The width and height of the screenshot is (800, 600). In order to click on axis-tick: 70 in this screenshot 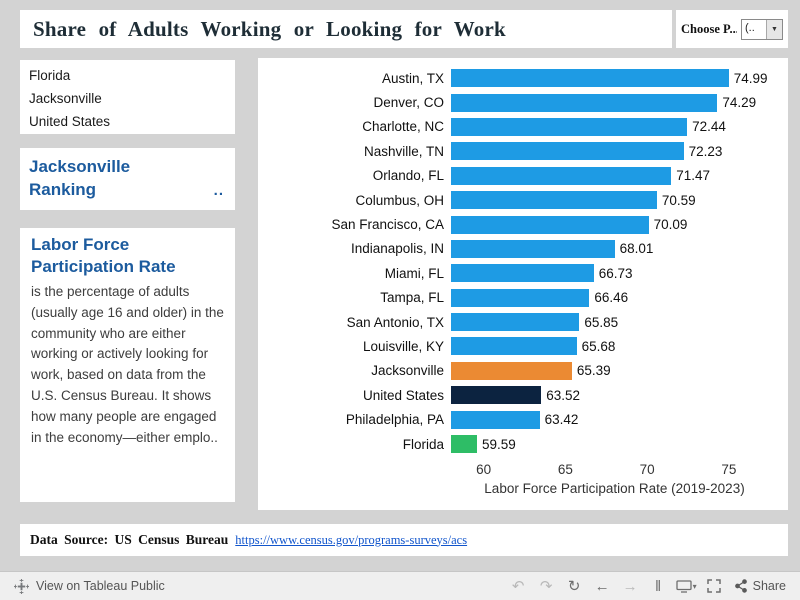, I will do `click(647, 470)`.